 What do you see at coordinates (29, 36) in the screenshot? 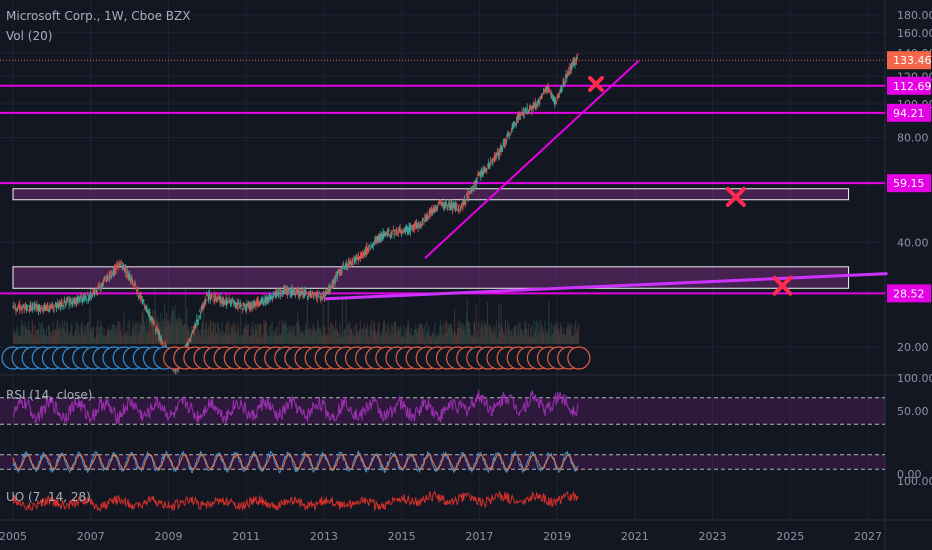
I see `volume-label: Vol (20)` at bounding box center [29, 36].